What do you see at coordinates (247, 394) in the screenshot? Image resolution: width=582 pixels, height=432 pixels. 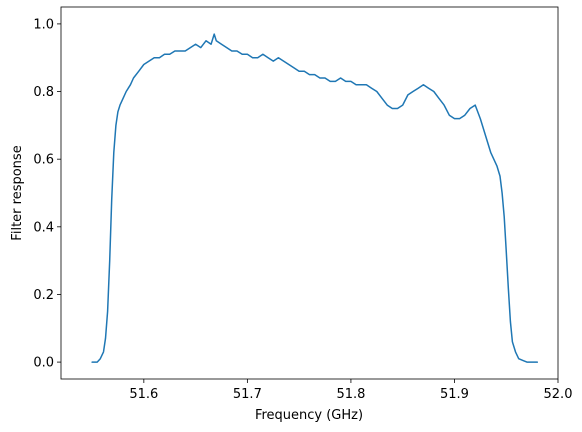 I see `x-tick-label: 51.7` at bounding box center [247, 394].